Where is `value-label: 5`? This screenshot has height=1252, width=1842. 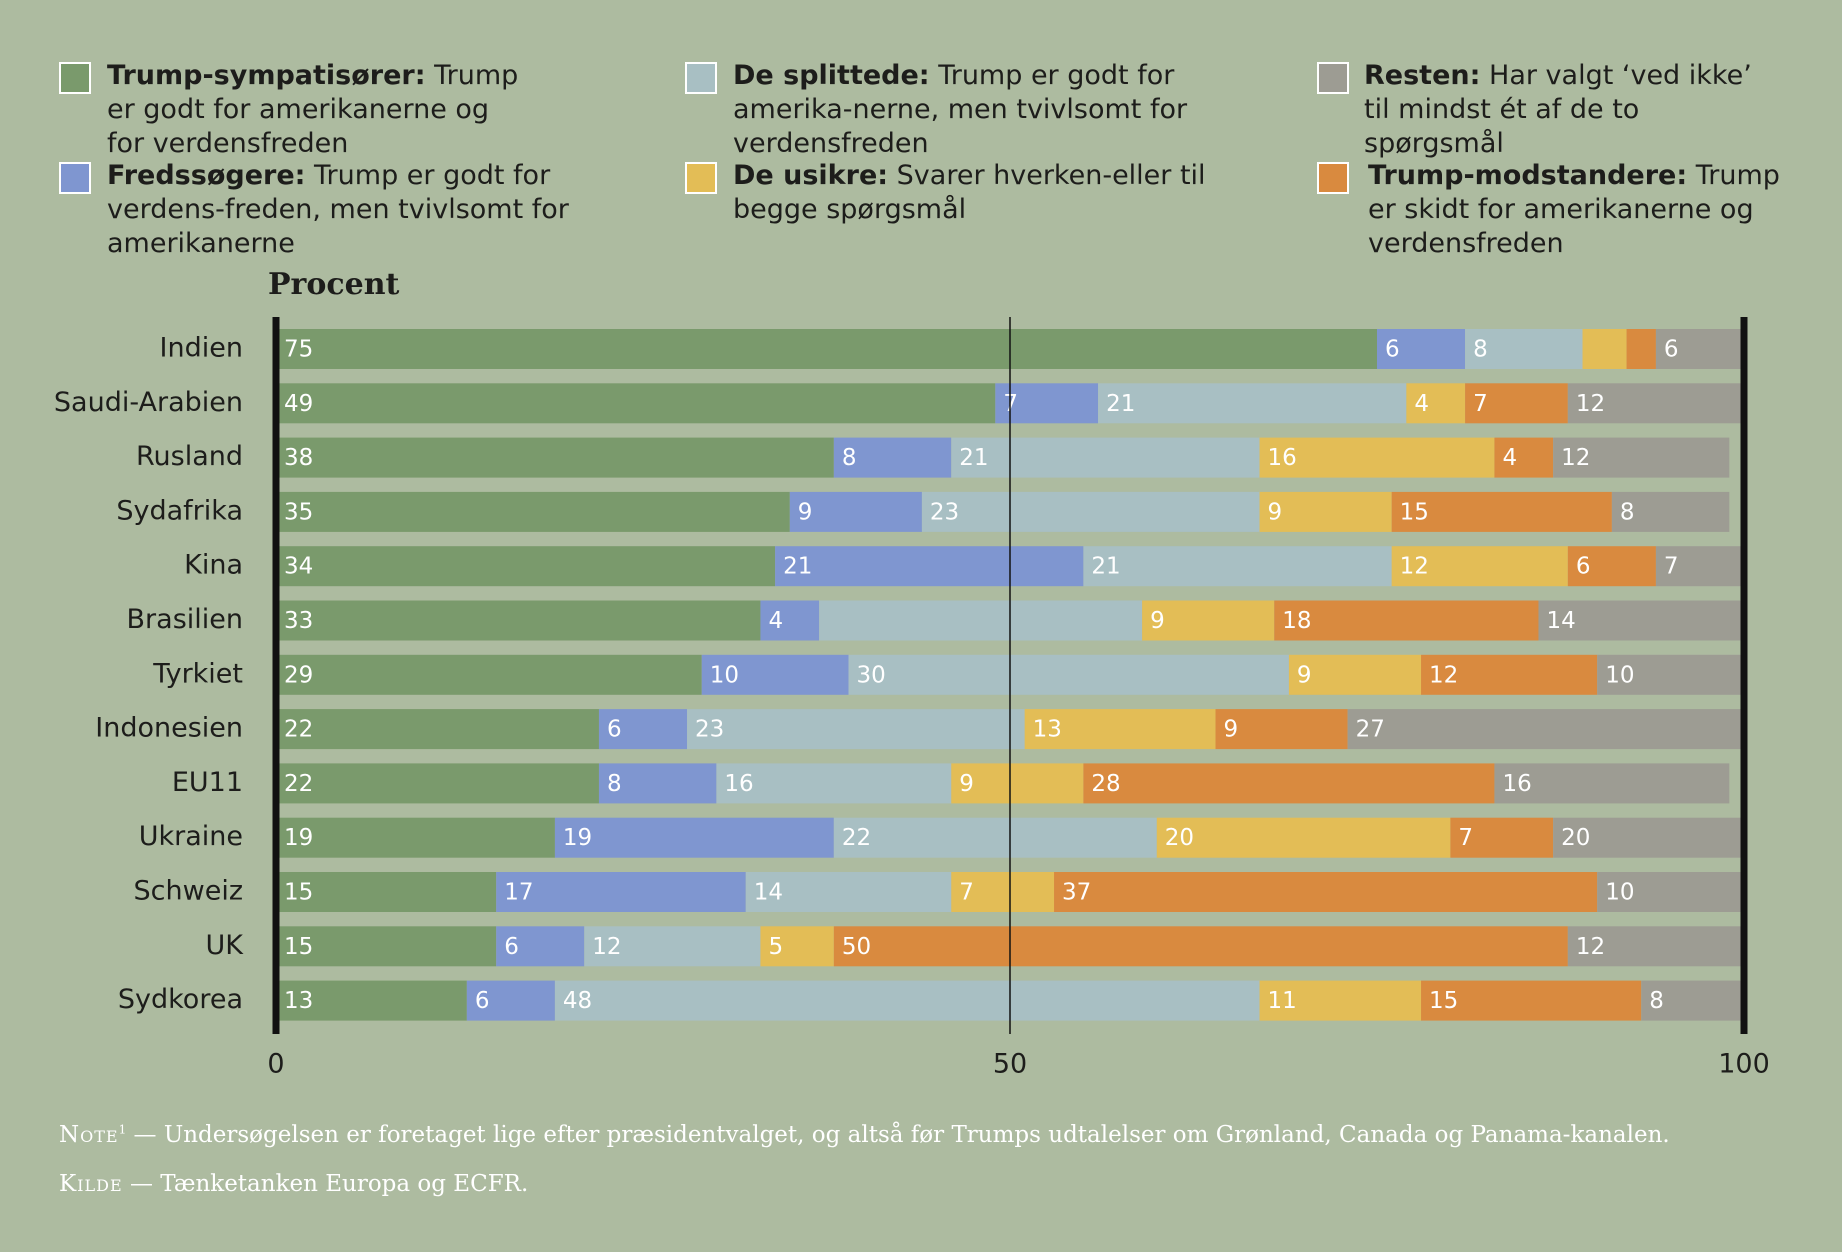 value-label: 5 is located at coordinates (775, 947).